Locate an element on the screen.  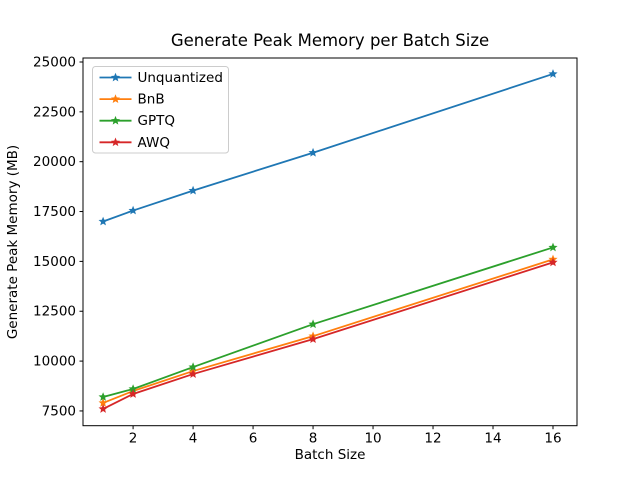
y-tick-label: 15000 is located at coordinates (54, 262).